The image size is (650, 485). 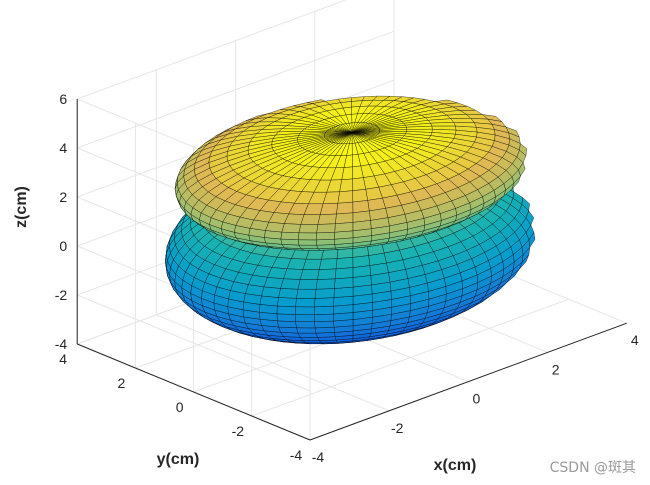 What do you see at coordinates (21, 207) in the screenshot?
I see `z-axis-label: z(cm)` at bounding box center [21, 207].